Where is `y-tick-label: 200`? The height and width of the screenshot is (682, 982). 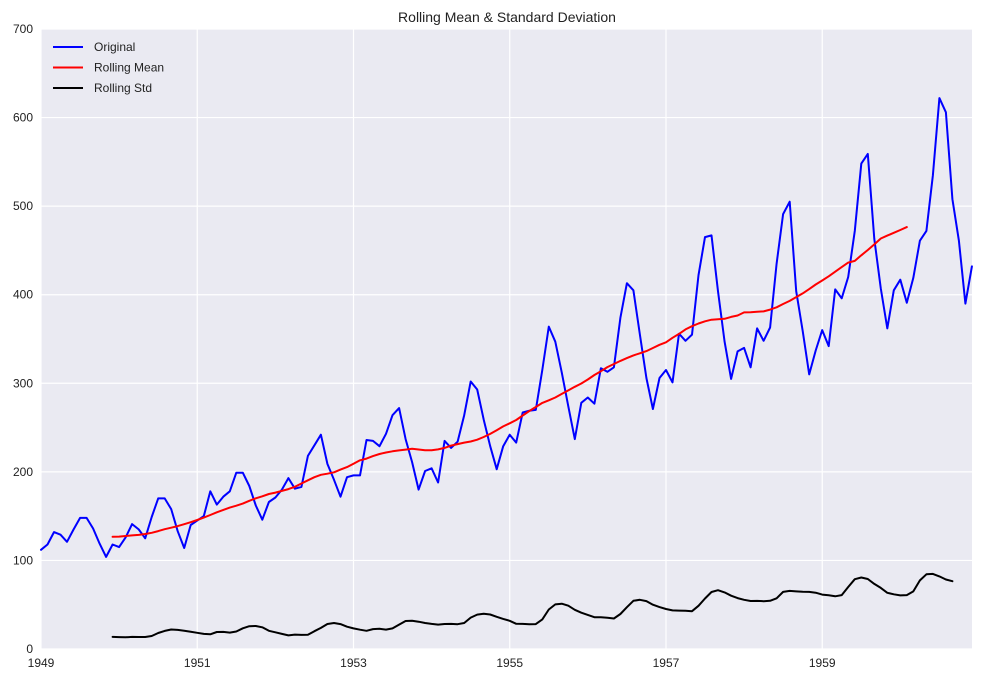 y-tick-label: 200 is located at coordinates (23, 472).